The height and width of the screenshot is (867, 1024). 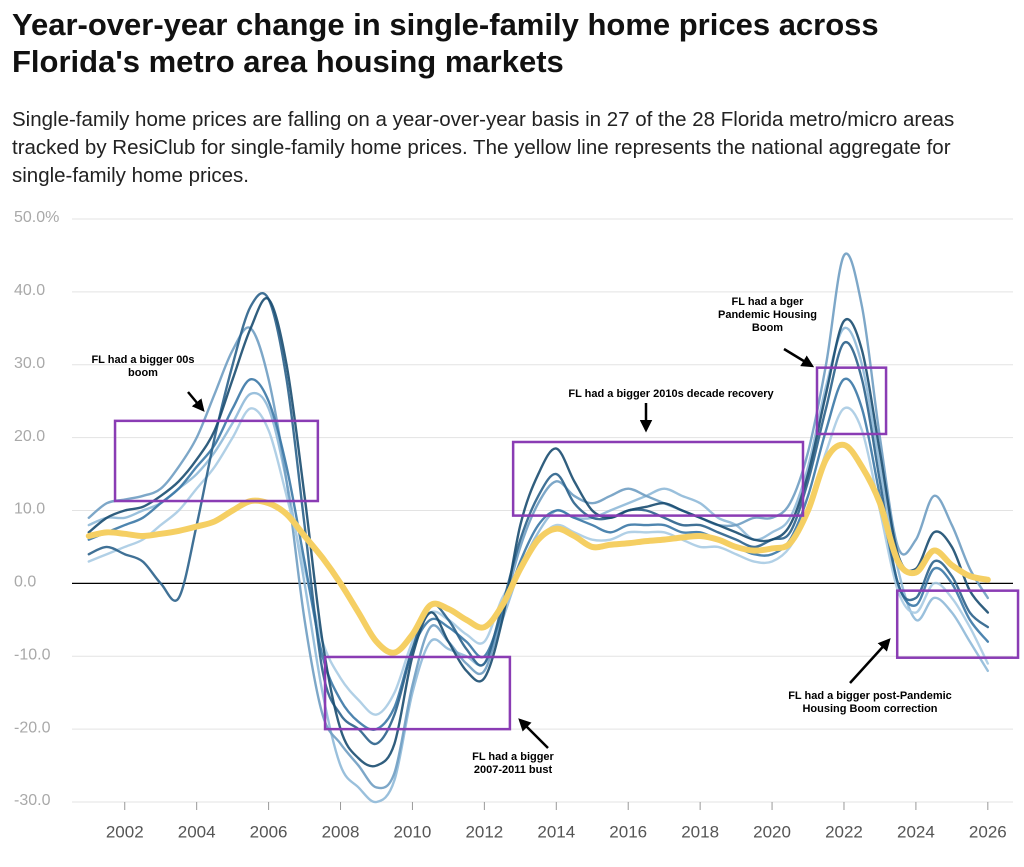 What do you see at coordinates (269, 831) in the screenshot?
I see `x-tick-label: 2006` at bounding box center [269, 831].